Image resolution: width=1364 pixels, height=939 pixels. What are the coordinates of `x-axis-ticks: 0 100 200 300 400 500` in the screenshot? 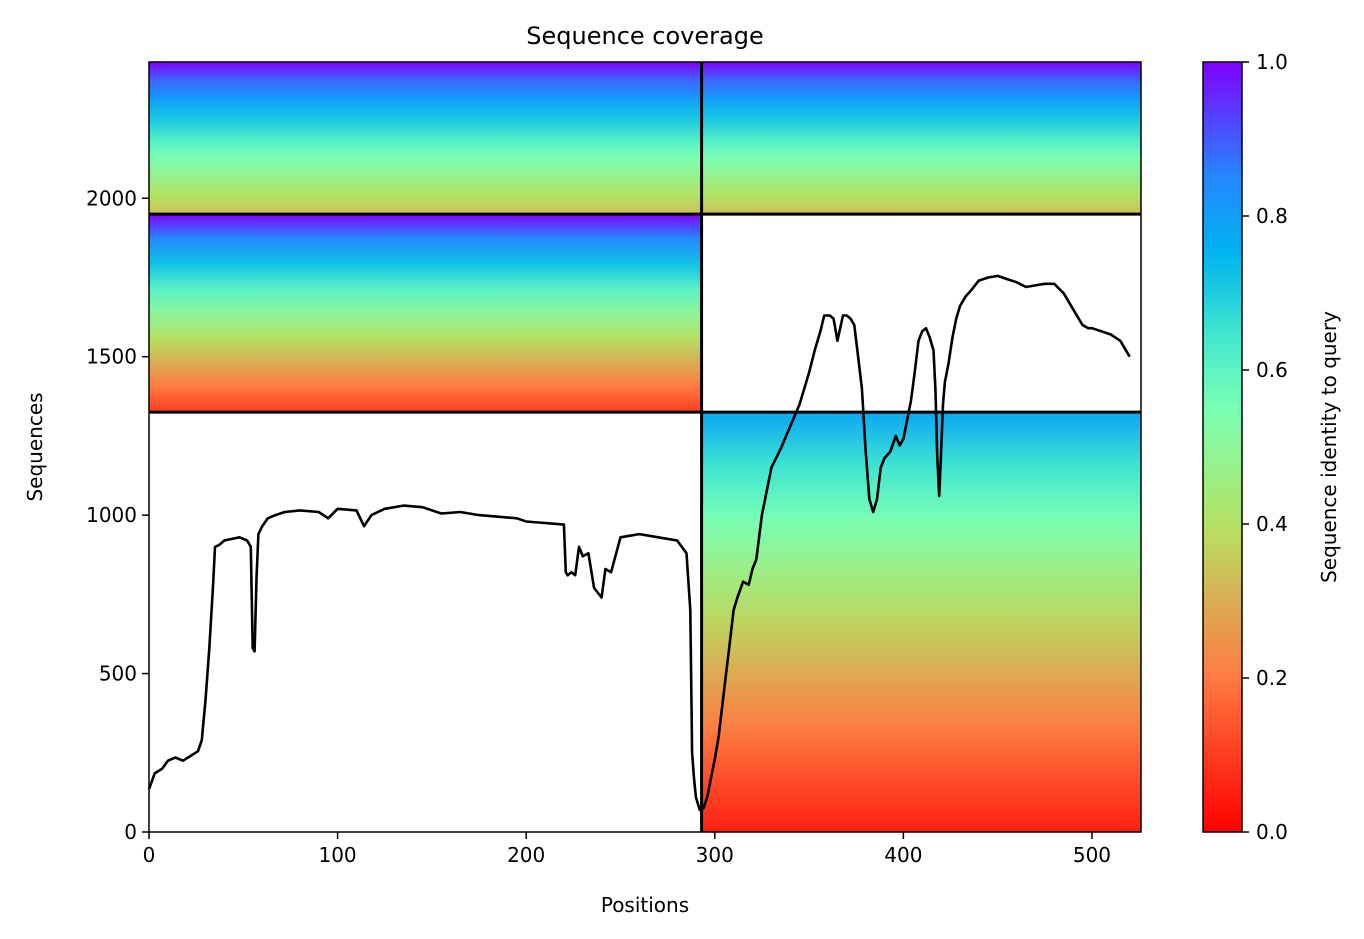 It's located at (627, 849).